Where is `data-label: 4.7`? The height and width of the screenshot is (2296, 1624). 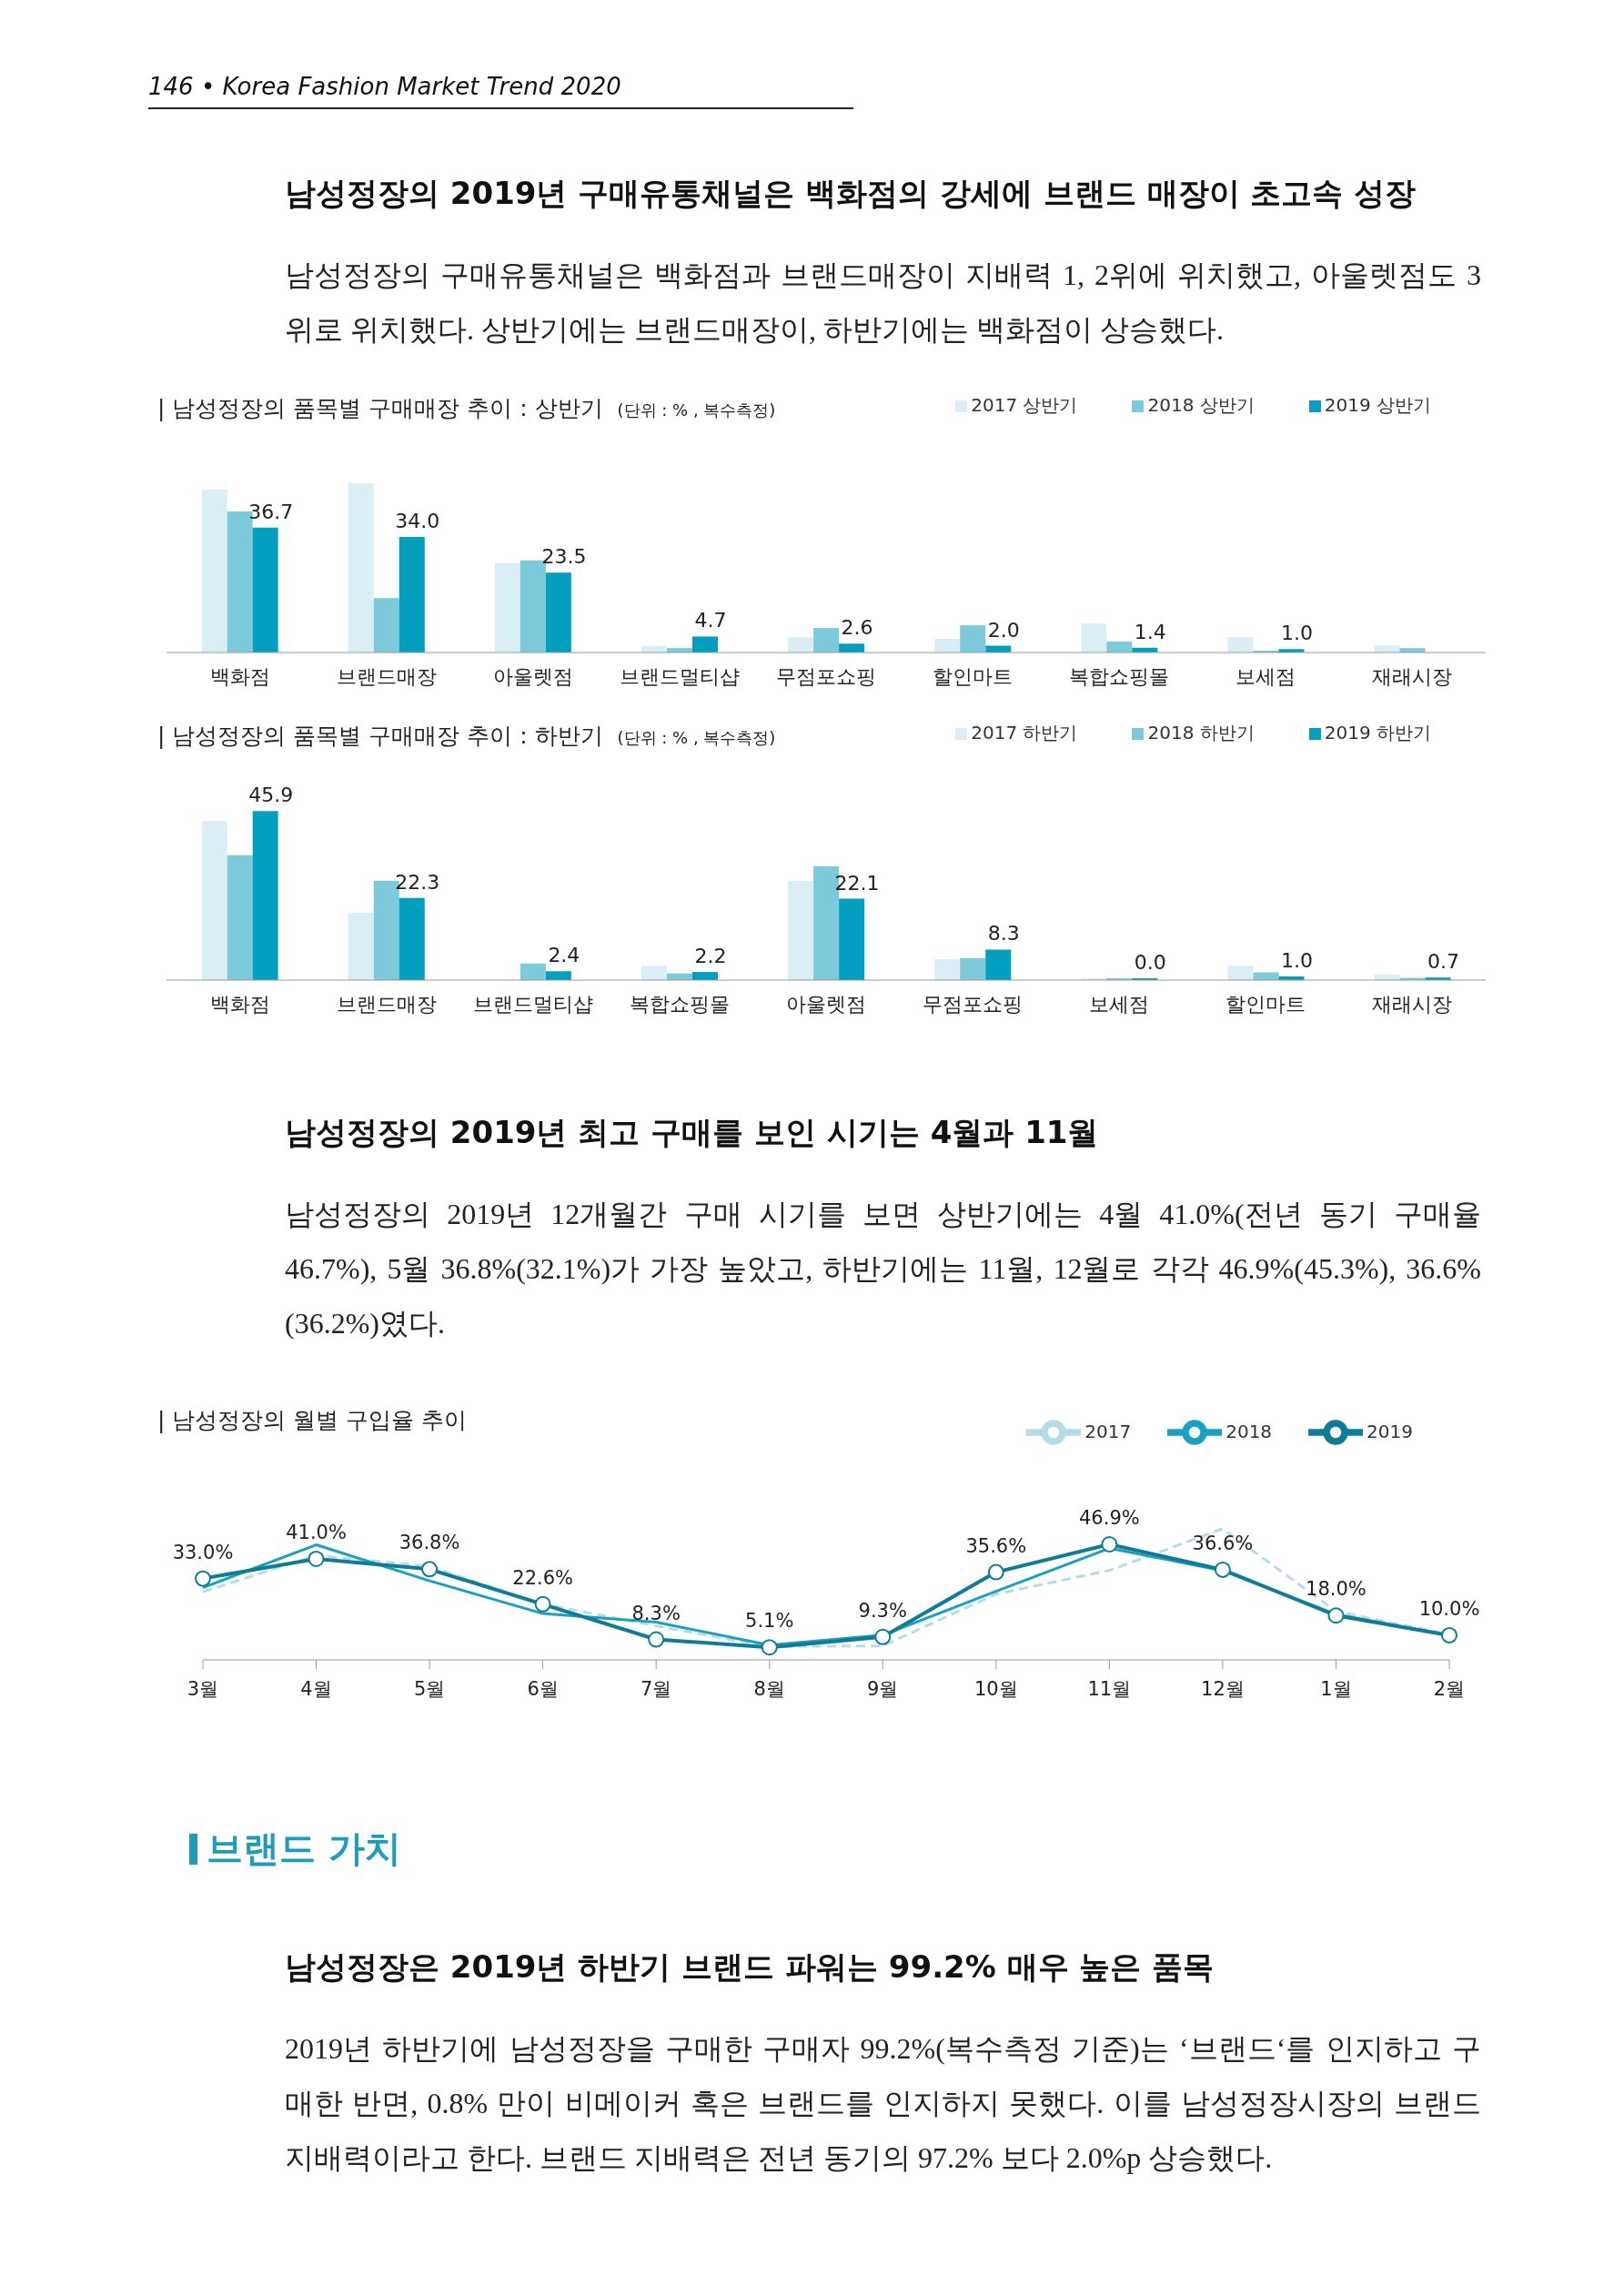
data-label: 4.7 is located at coordinates (710, 620).